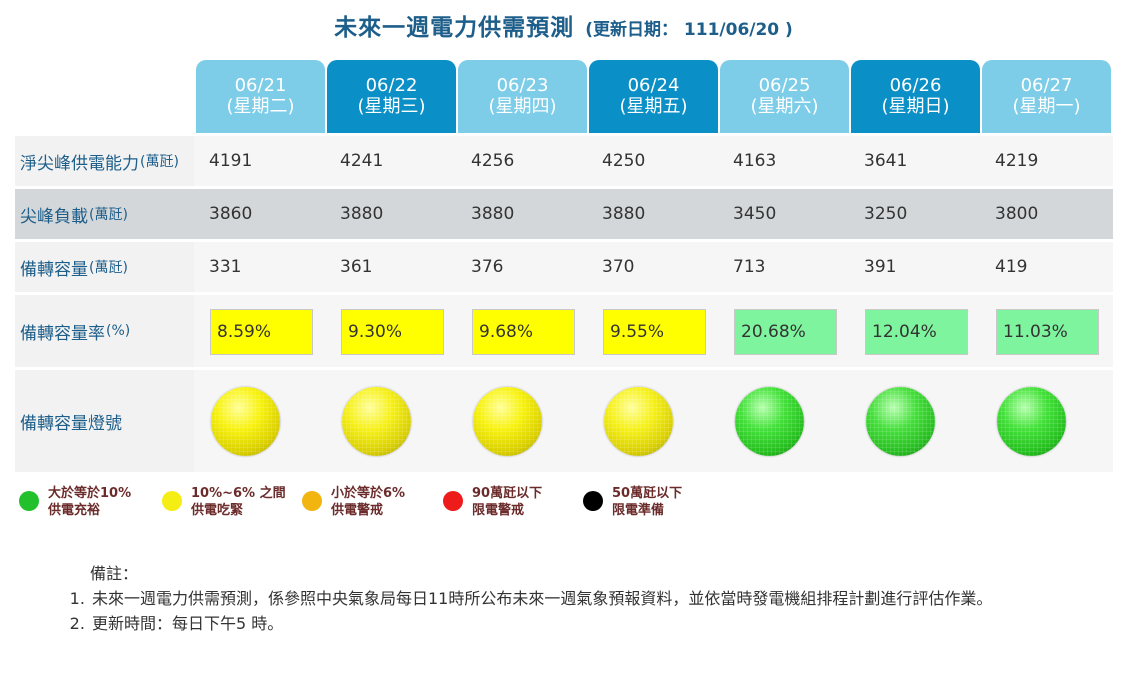  Describe the element at coordinates (1017, 214) in the screenshot. I see `value-cell: 3800` at that location.